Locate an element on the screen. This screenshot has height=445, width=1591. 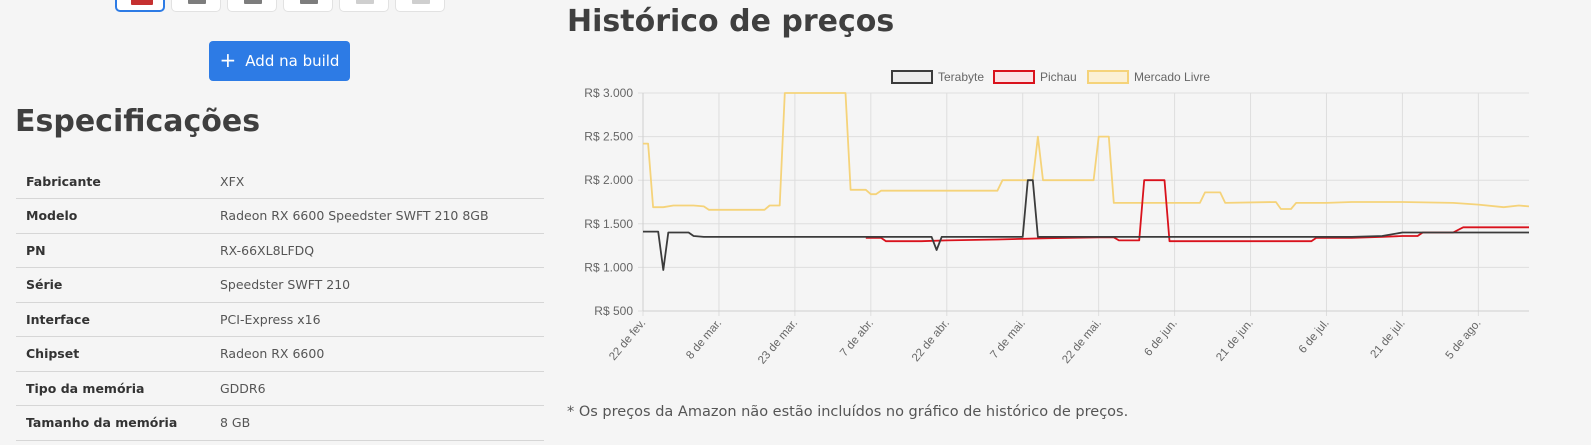
spec-value: 8 GB is located at coordinates (382, 423).